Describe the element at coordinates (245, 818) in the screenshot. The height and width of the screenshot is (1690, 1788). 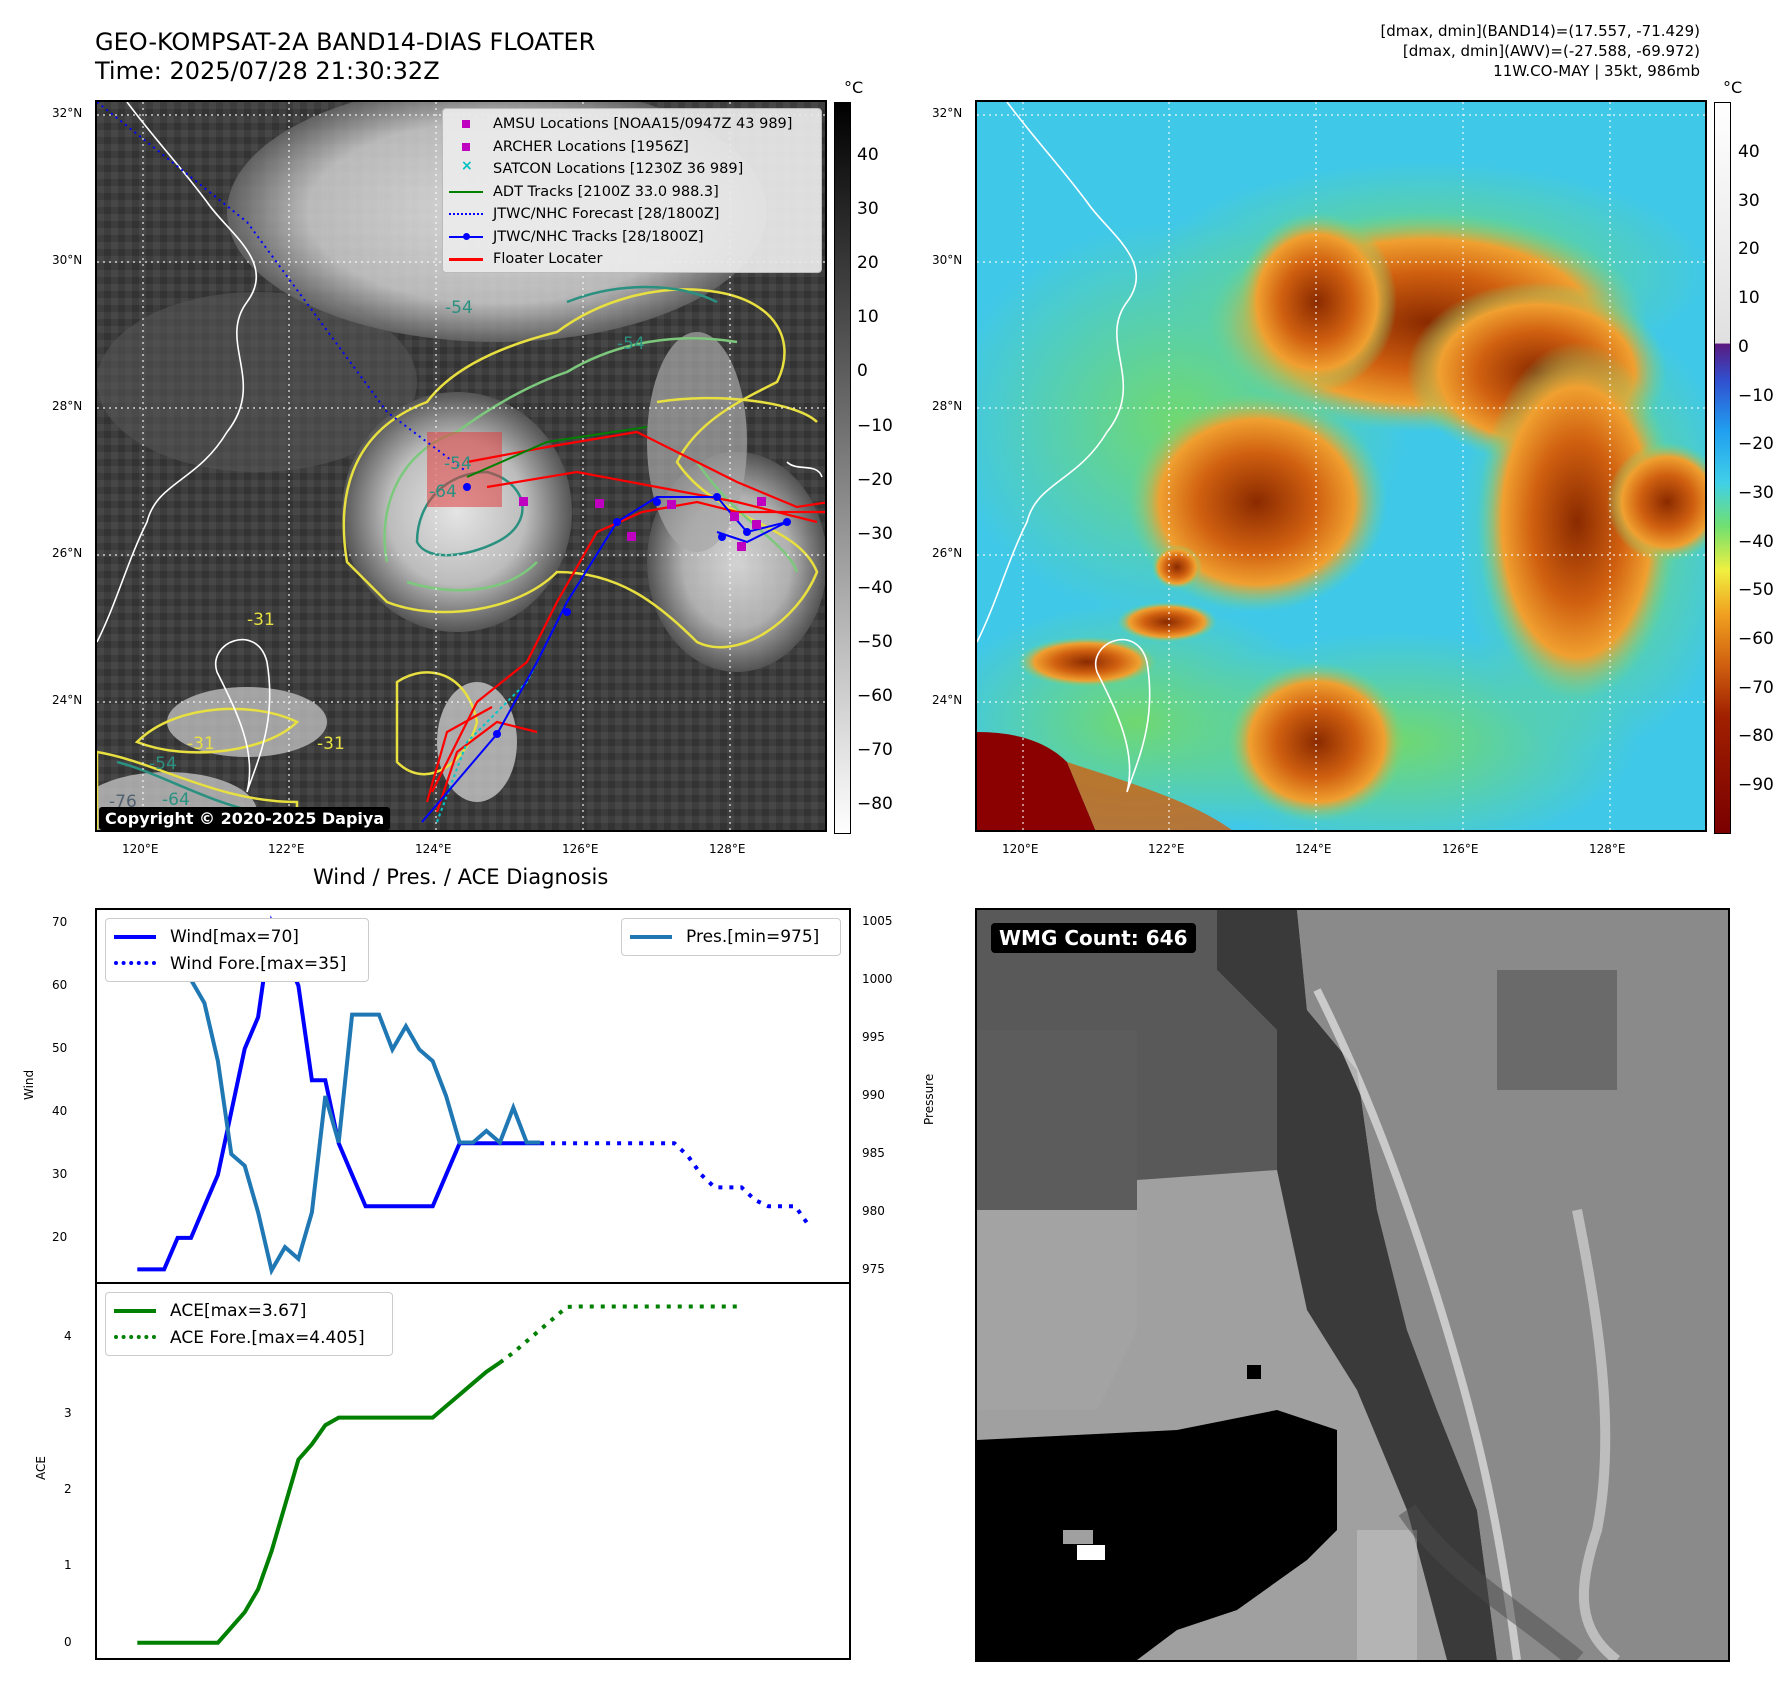
I see `copyright-badge: Copyright © 2020-2025 Dapiya` at that location.